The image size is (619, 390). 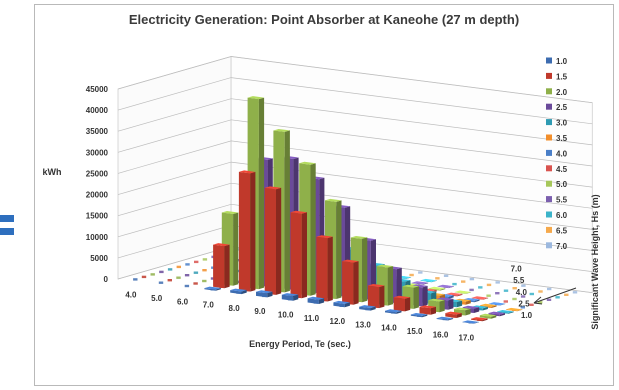 What do you see at coordinates (441, 334) in the screenshot?
I see `x-tick-label: 16.0` at bounding box center [441, 334].